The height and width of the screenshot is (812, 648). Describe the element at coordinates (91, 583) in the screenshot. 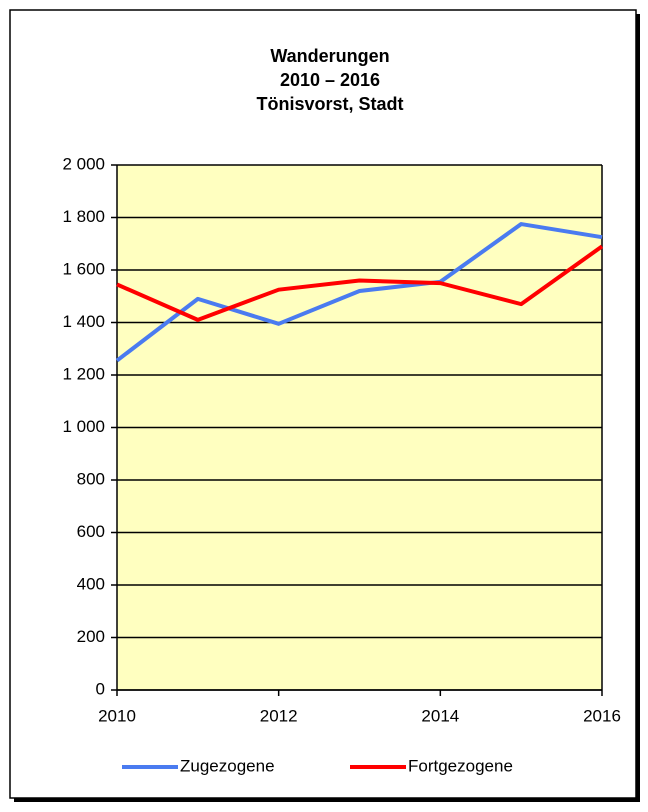

I see `y-tick-label: 400` at that location.